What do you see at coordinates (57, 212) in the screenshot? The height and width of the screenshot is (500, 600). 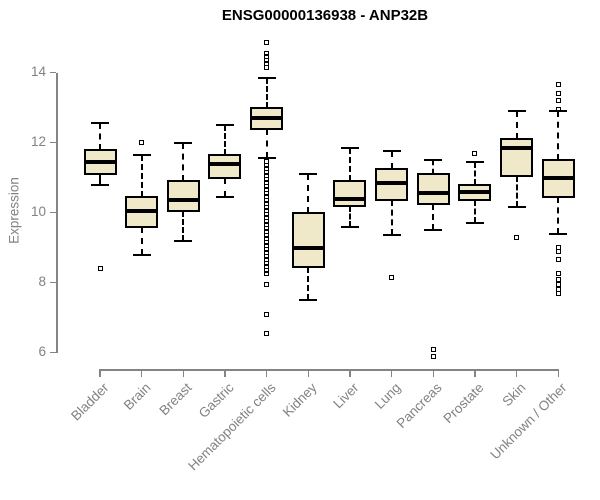 I see `y-axis-line` at bounding box center [57, 212].